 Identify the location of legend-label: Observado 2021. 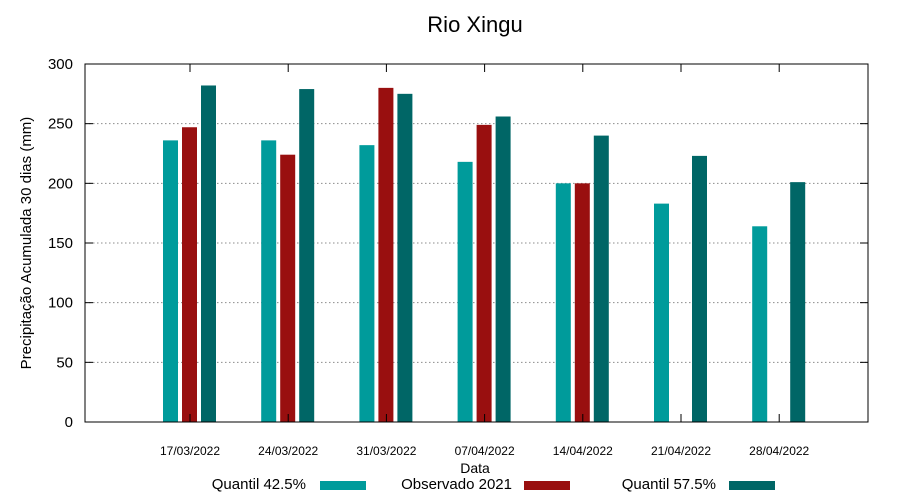
(456, 484).